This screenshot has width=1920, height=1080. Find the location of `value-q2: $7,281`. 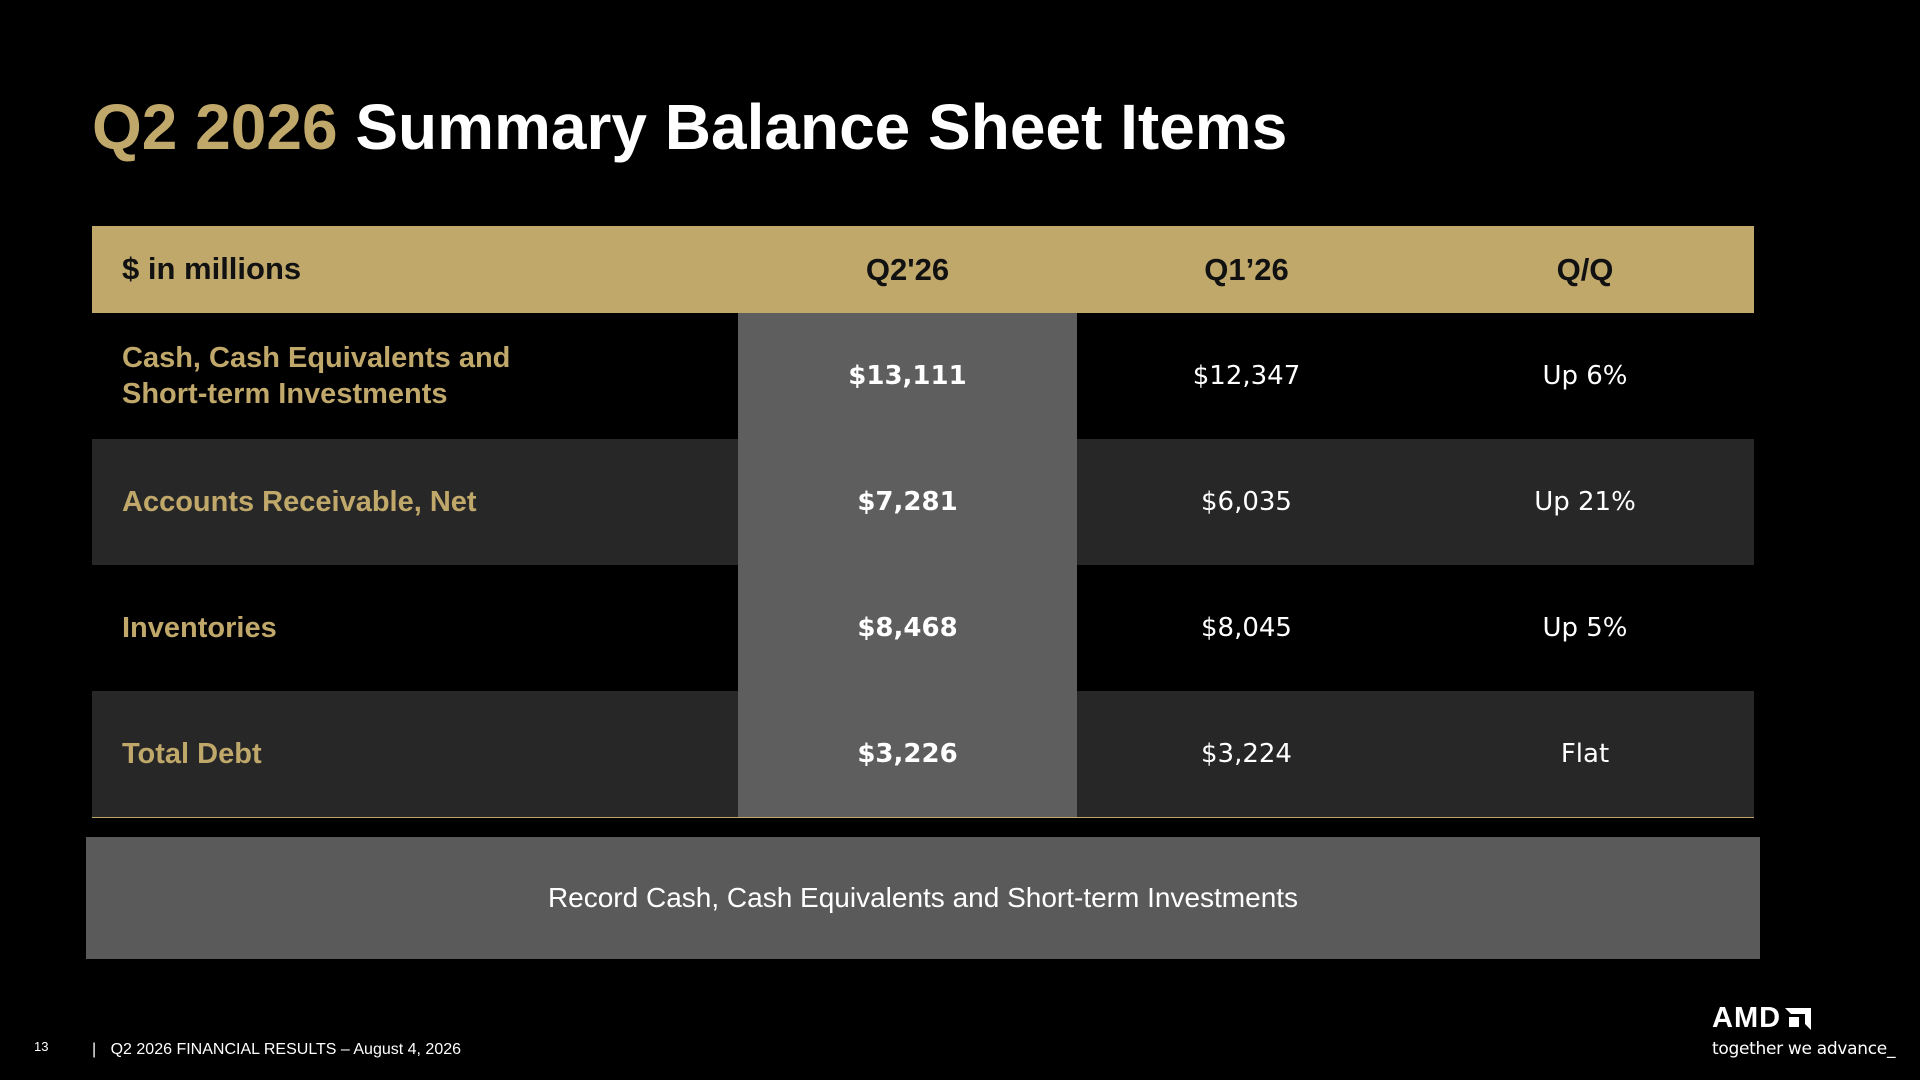

value-q2: $7,281 is located at coordinates (907, 502).